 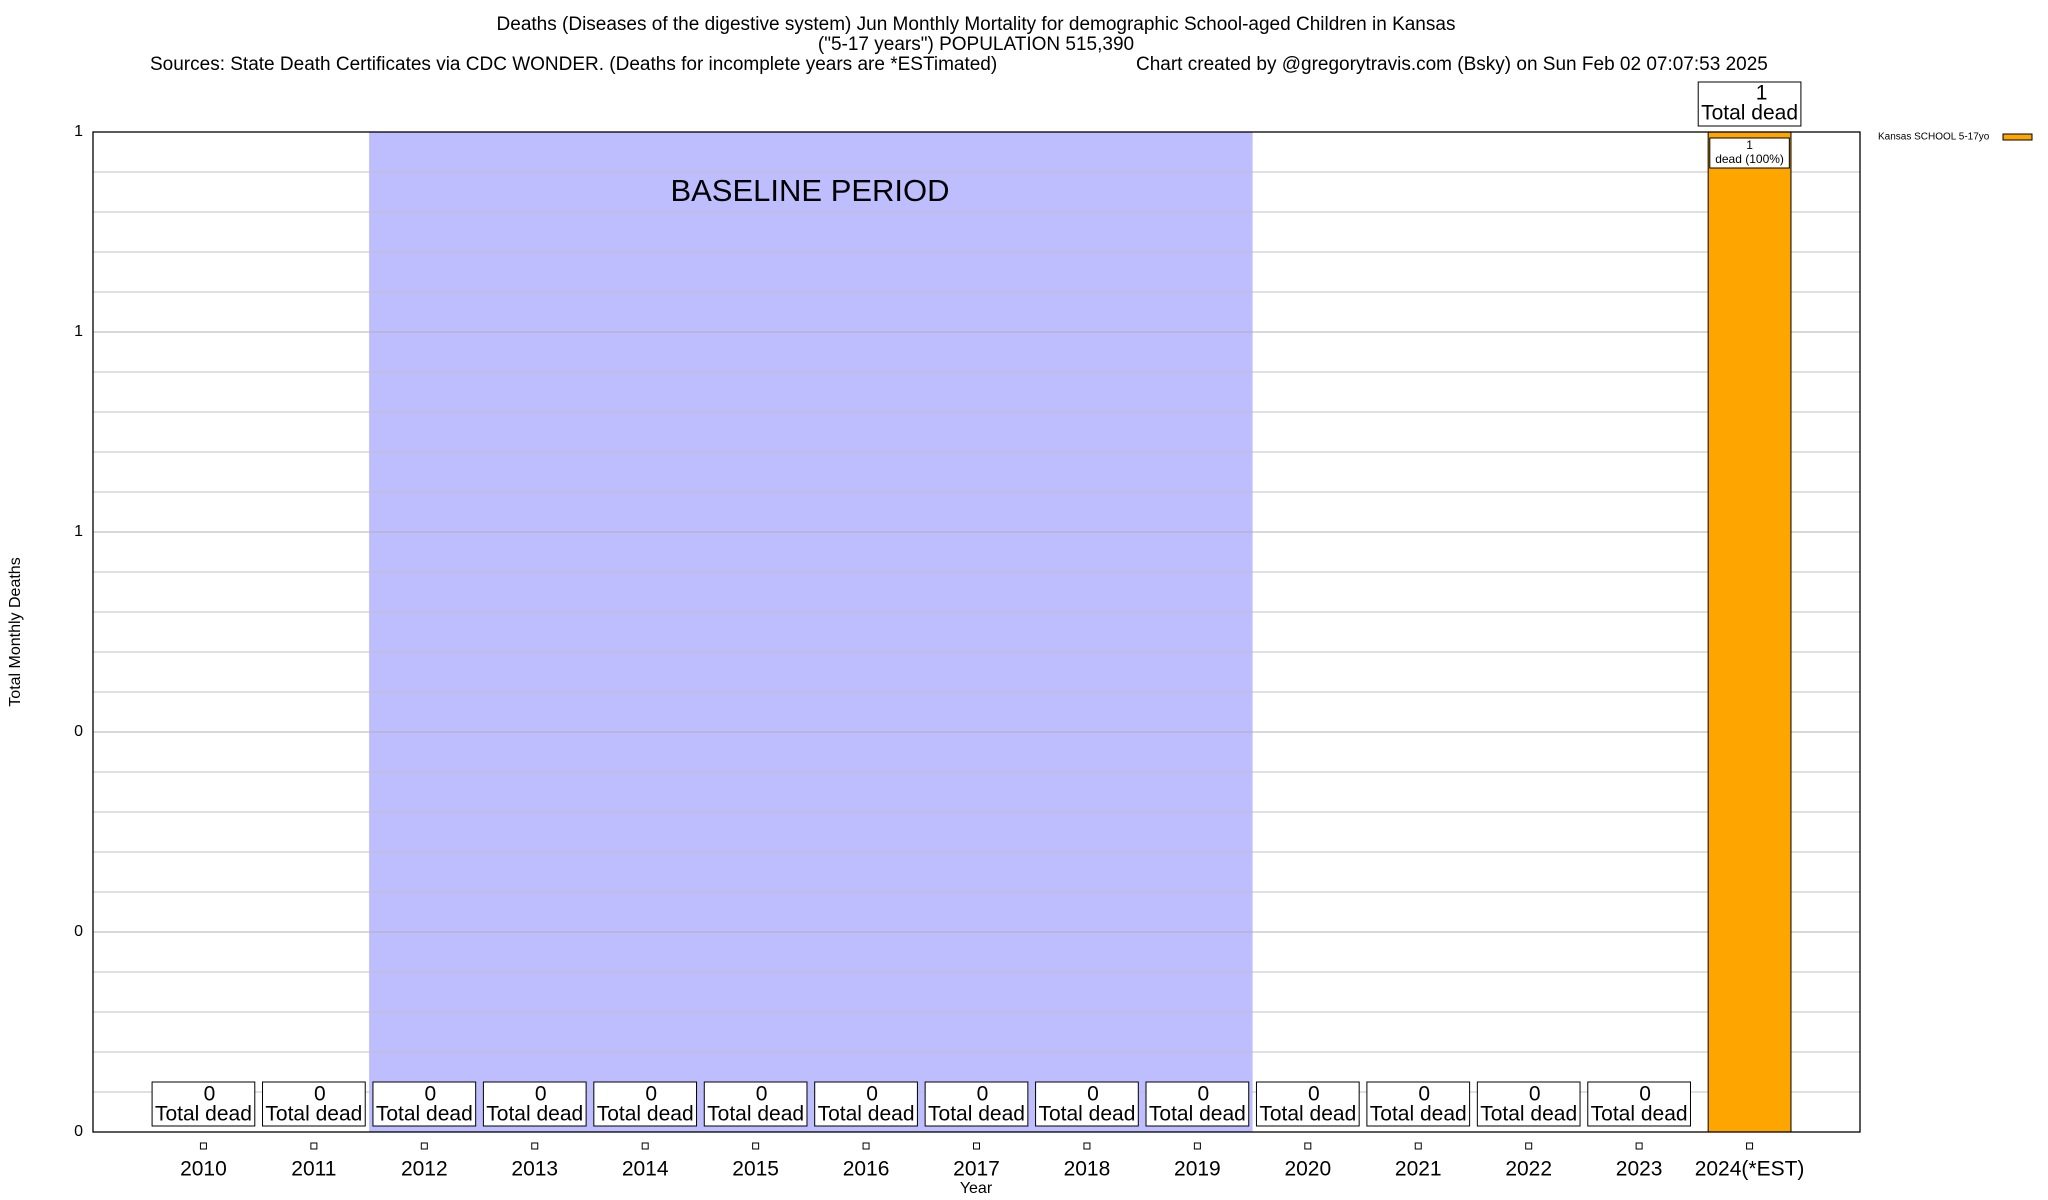 What do you see at coordinates (755, 1169) in the screenshot?
I see `x-tick-label: 2015` at bounding box center [755, 1169].